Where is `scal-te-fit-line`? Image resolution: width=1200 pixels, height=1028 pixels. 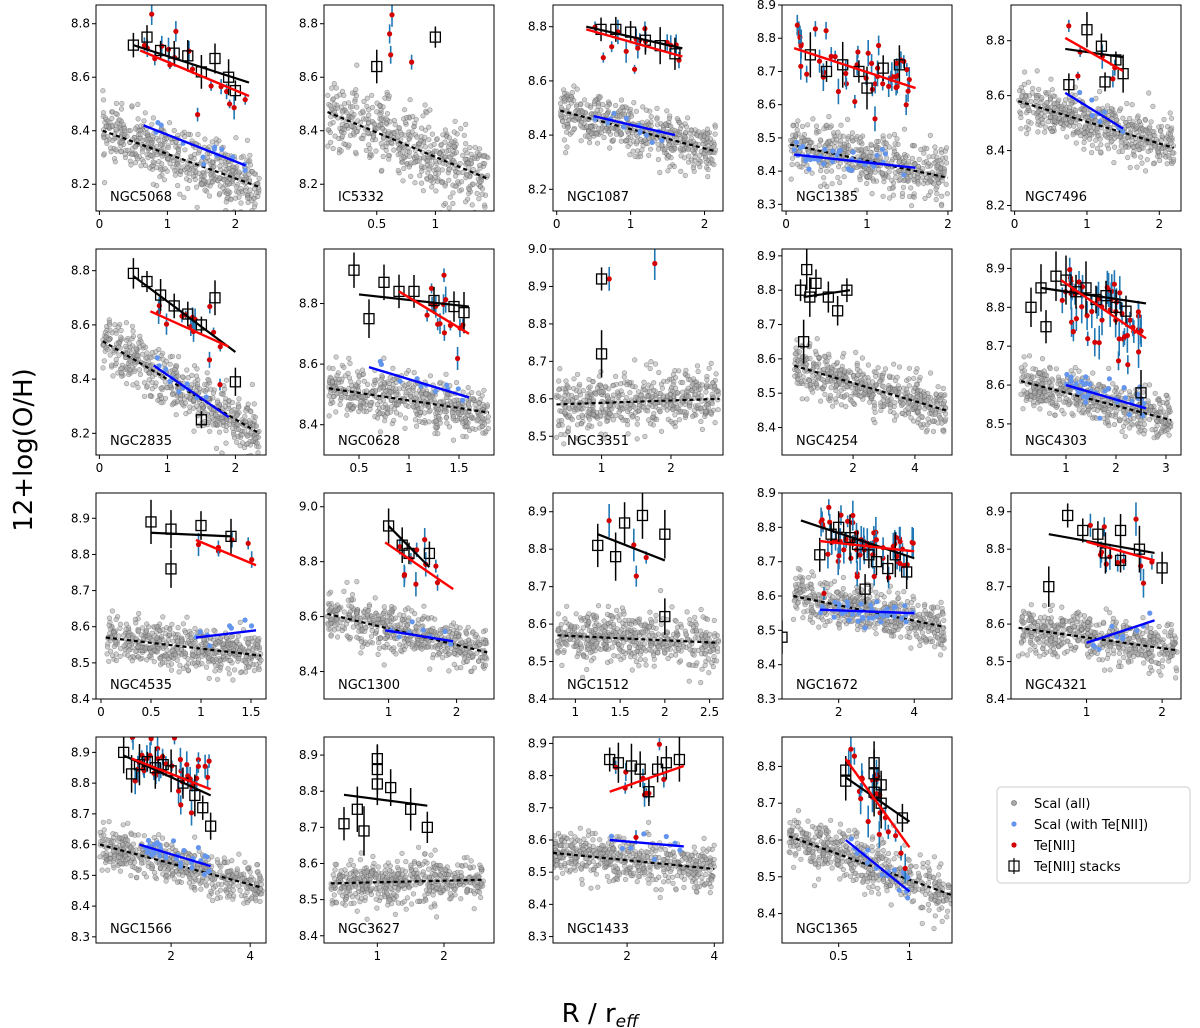
scal-te-fit-line is located at coordinates (195, 145).